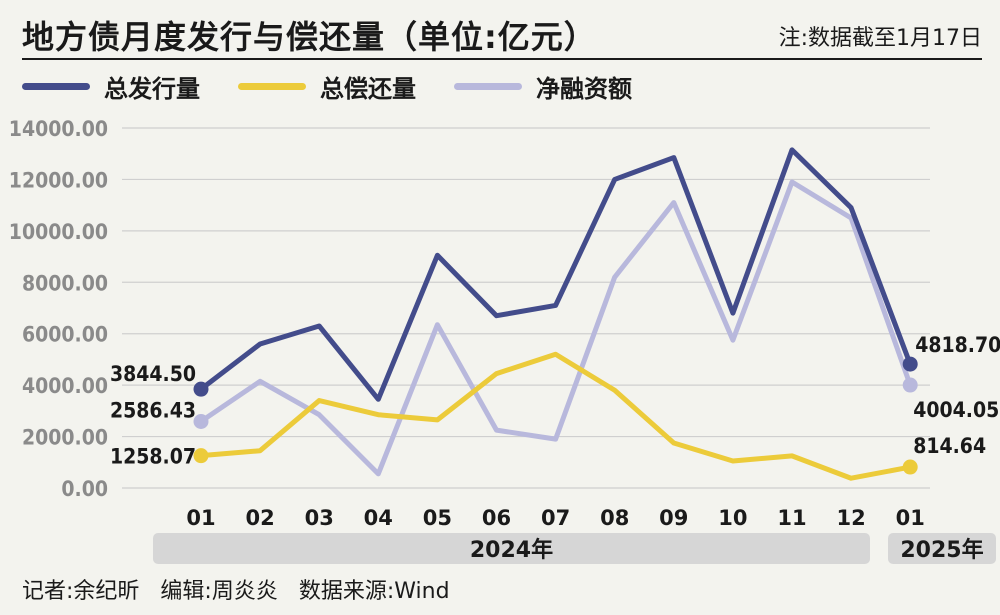 The width and height of the screenshot is (1000, 615). What do you see at coordinates (309, 37) in the screenshot?
I see `chart-title: 地方债月度发行与偿还量（单位:亿元）` at bounding box center [309, 37].